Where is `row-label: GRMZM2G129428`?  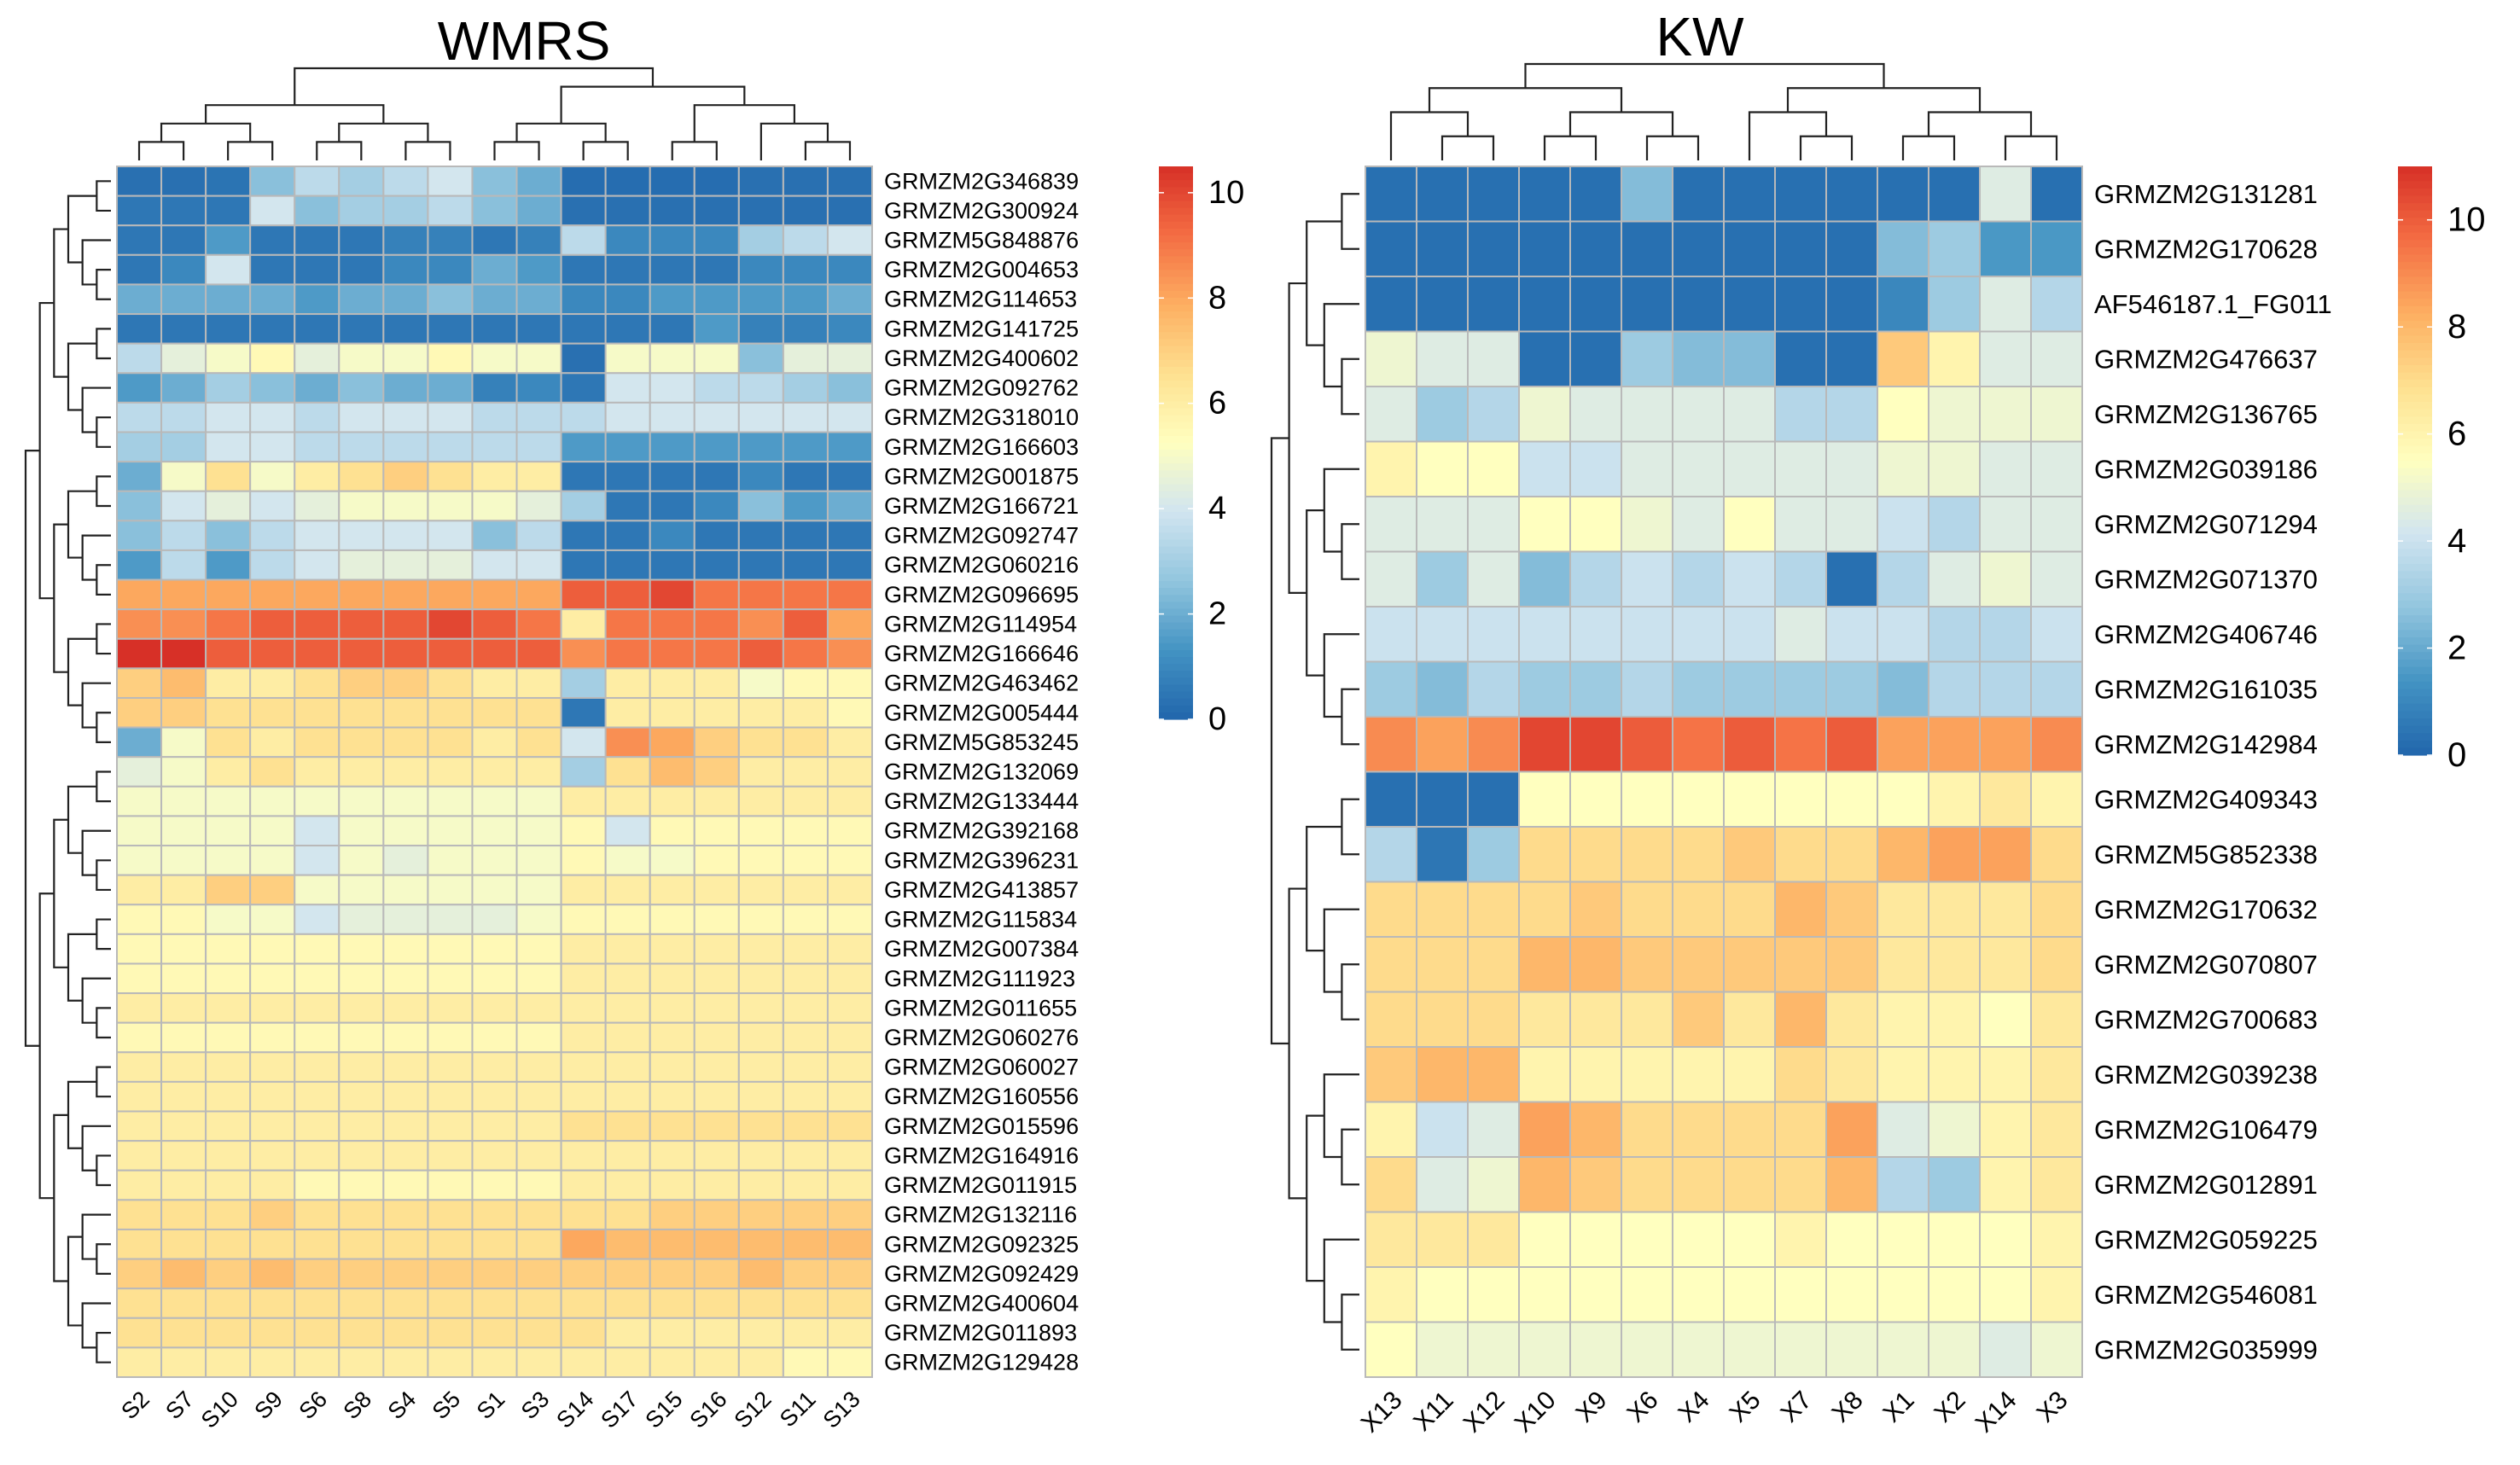 row-label: GRMZM2G129428 is located at coordinates (982, 1362).